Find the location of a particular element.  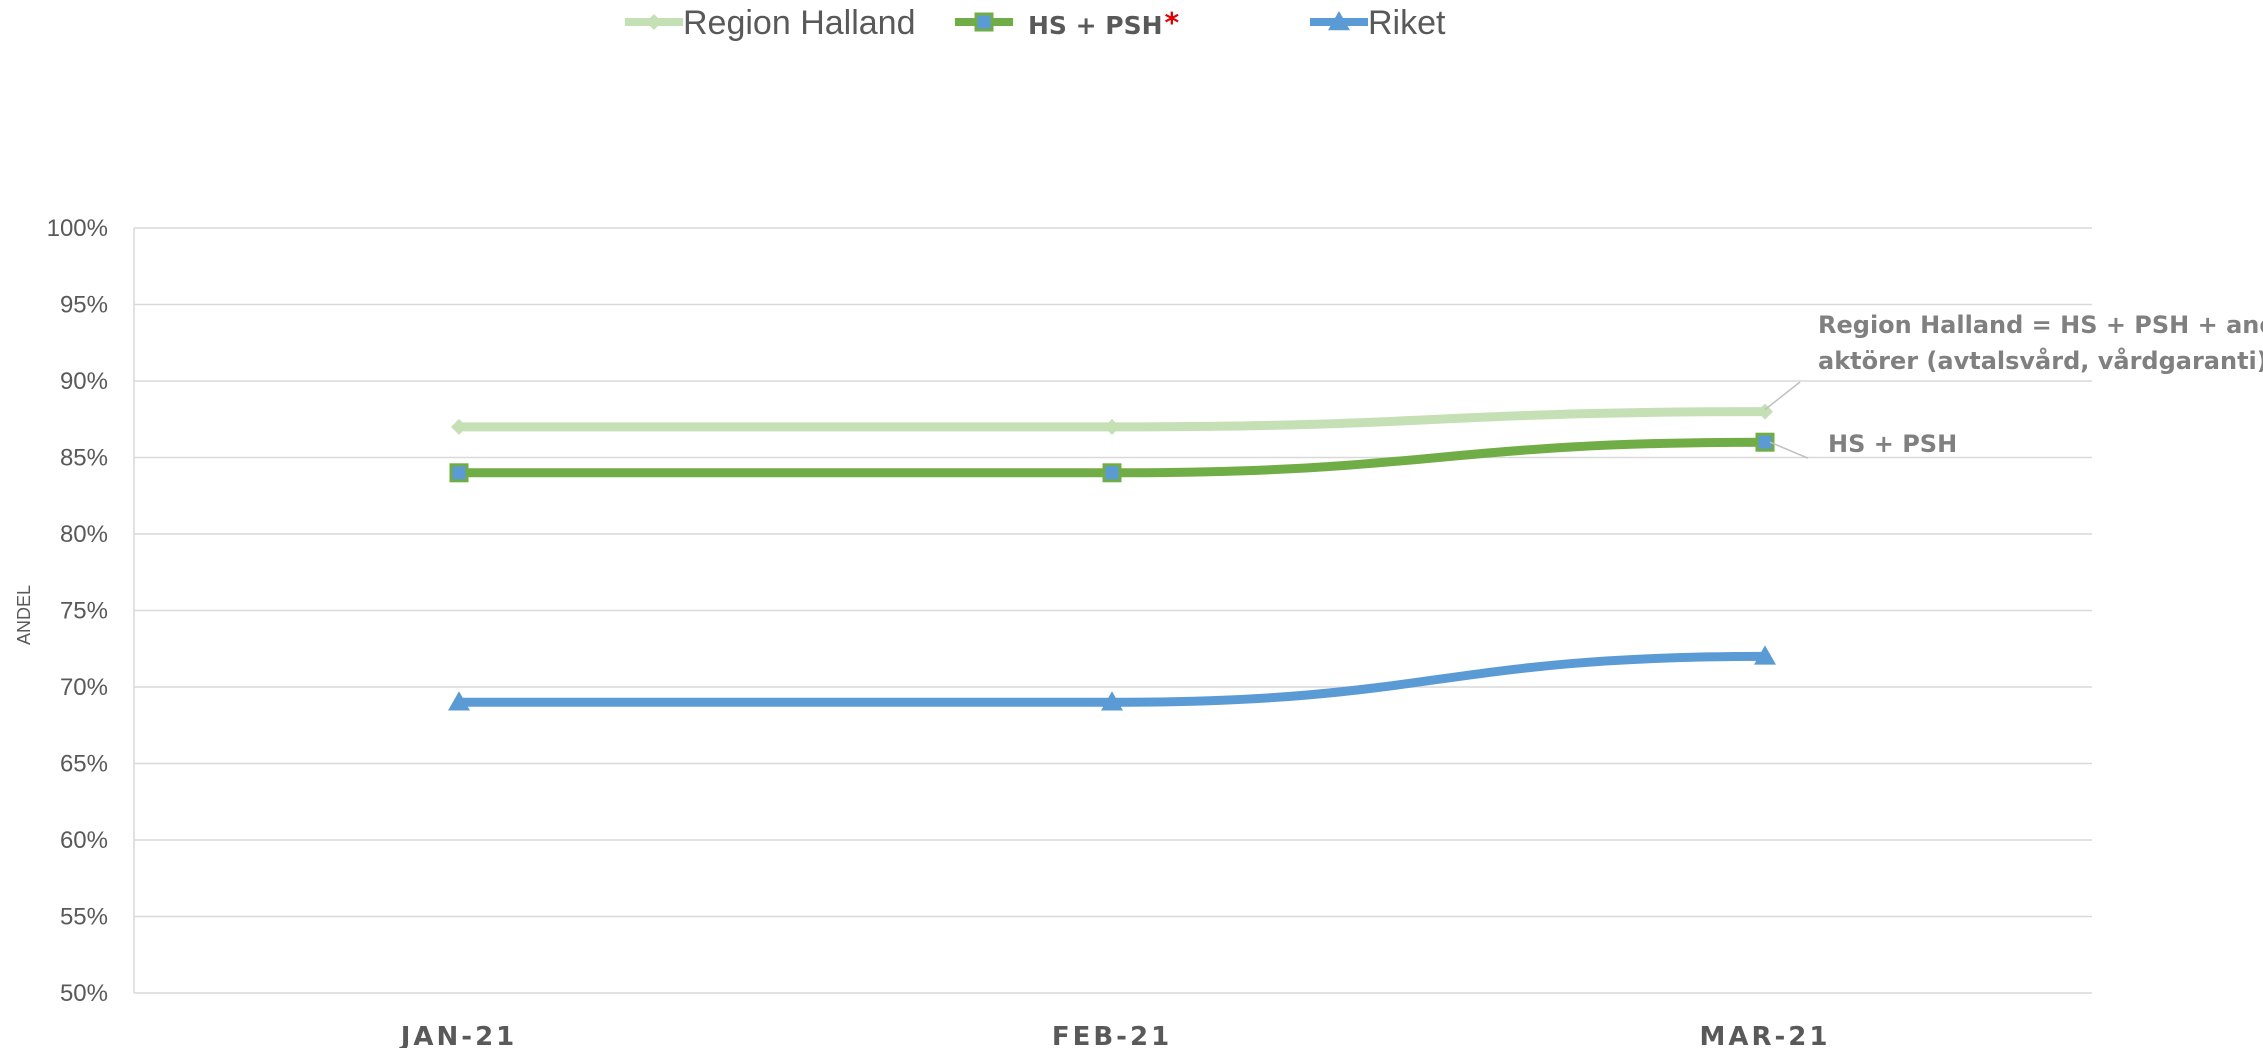

y-tick-label: 85% is located at coordinates (84, 458).